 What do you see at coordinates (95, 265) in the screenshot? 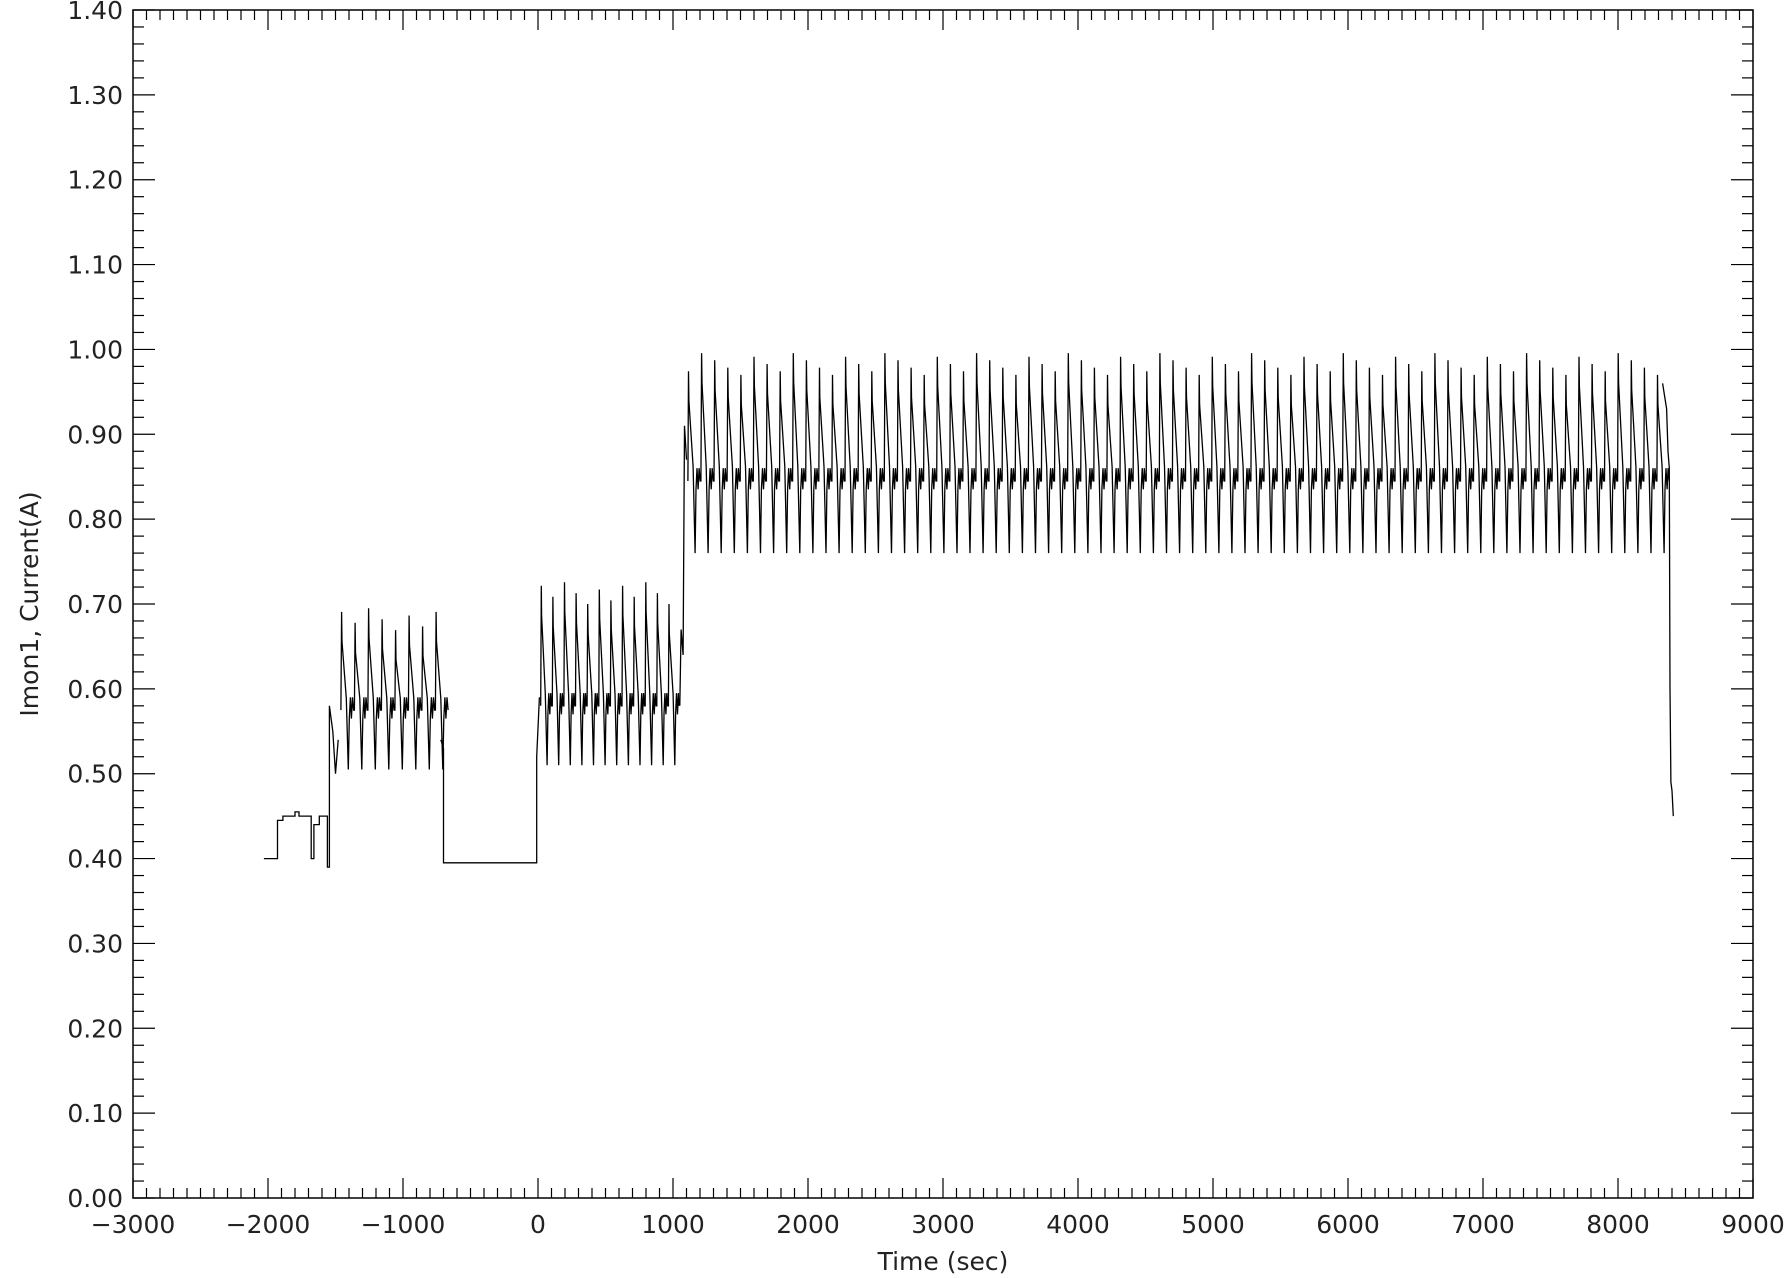
I see `y-tick-label: 1.10` at bounding box center [95, 265].